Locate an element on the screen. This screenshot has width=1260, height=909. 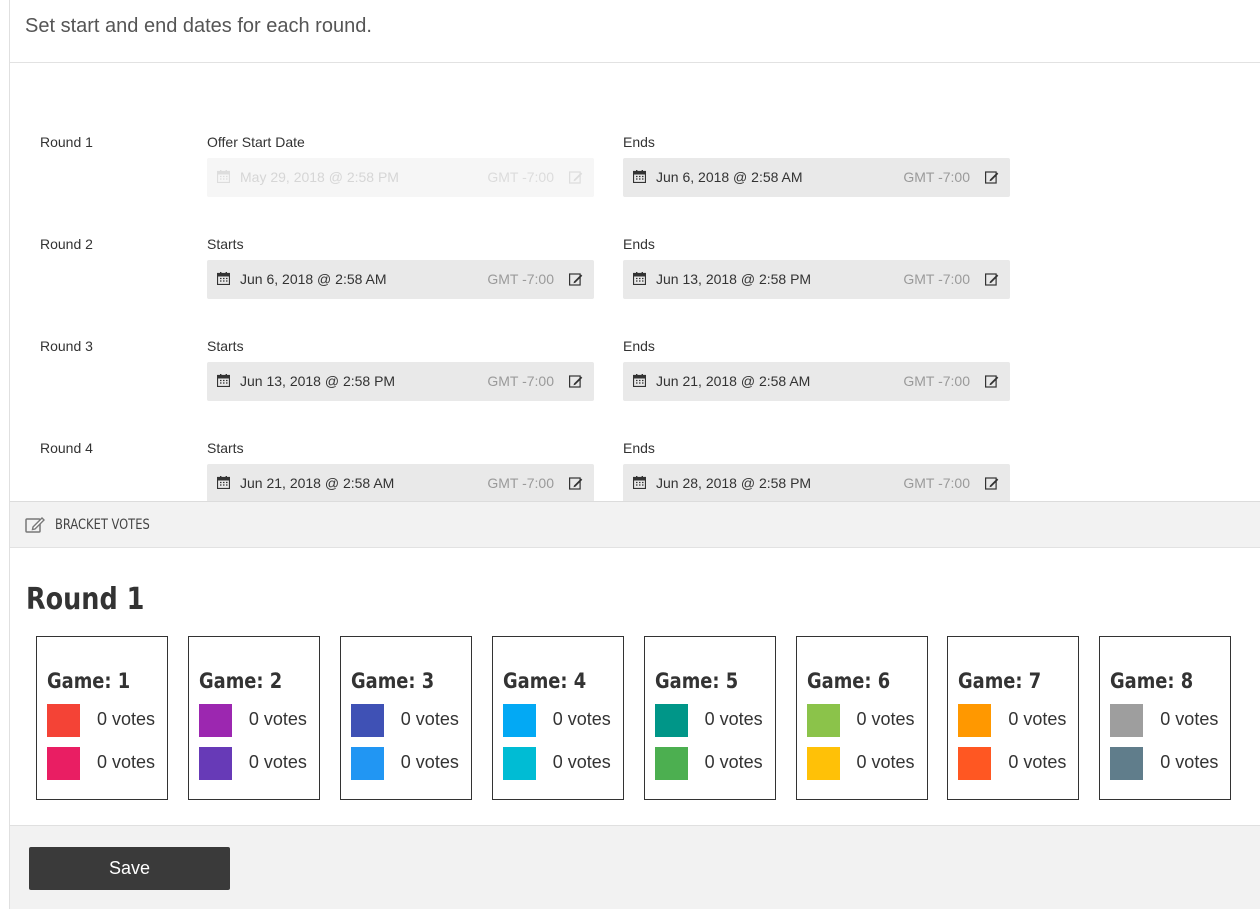
game-title: Game: 2 is located at coordinates (240, 681).